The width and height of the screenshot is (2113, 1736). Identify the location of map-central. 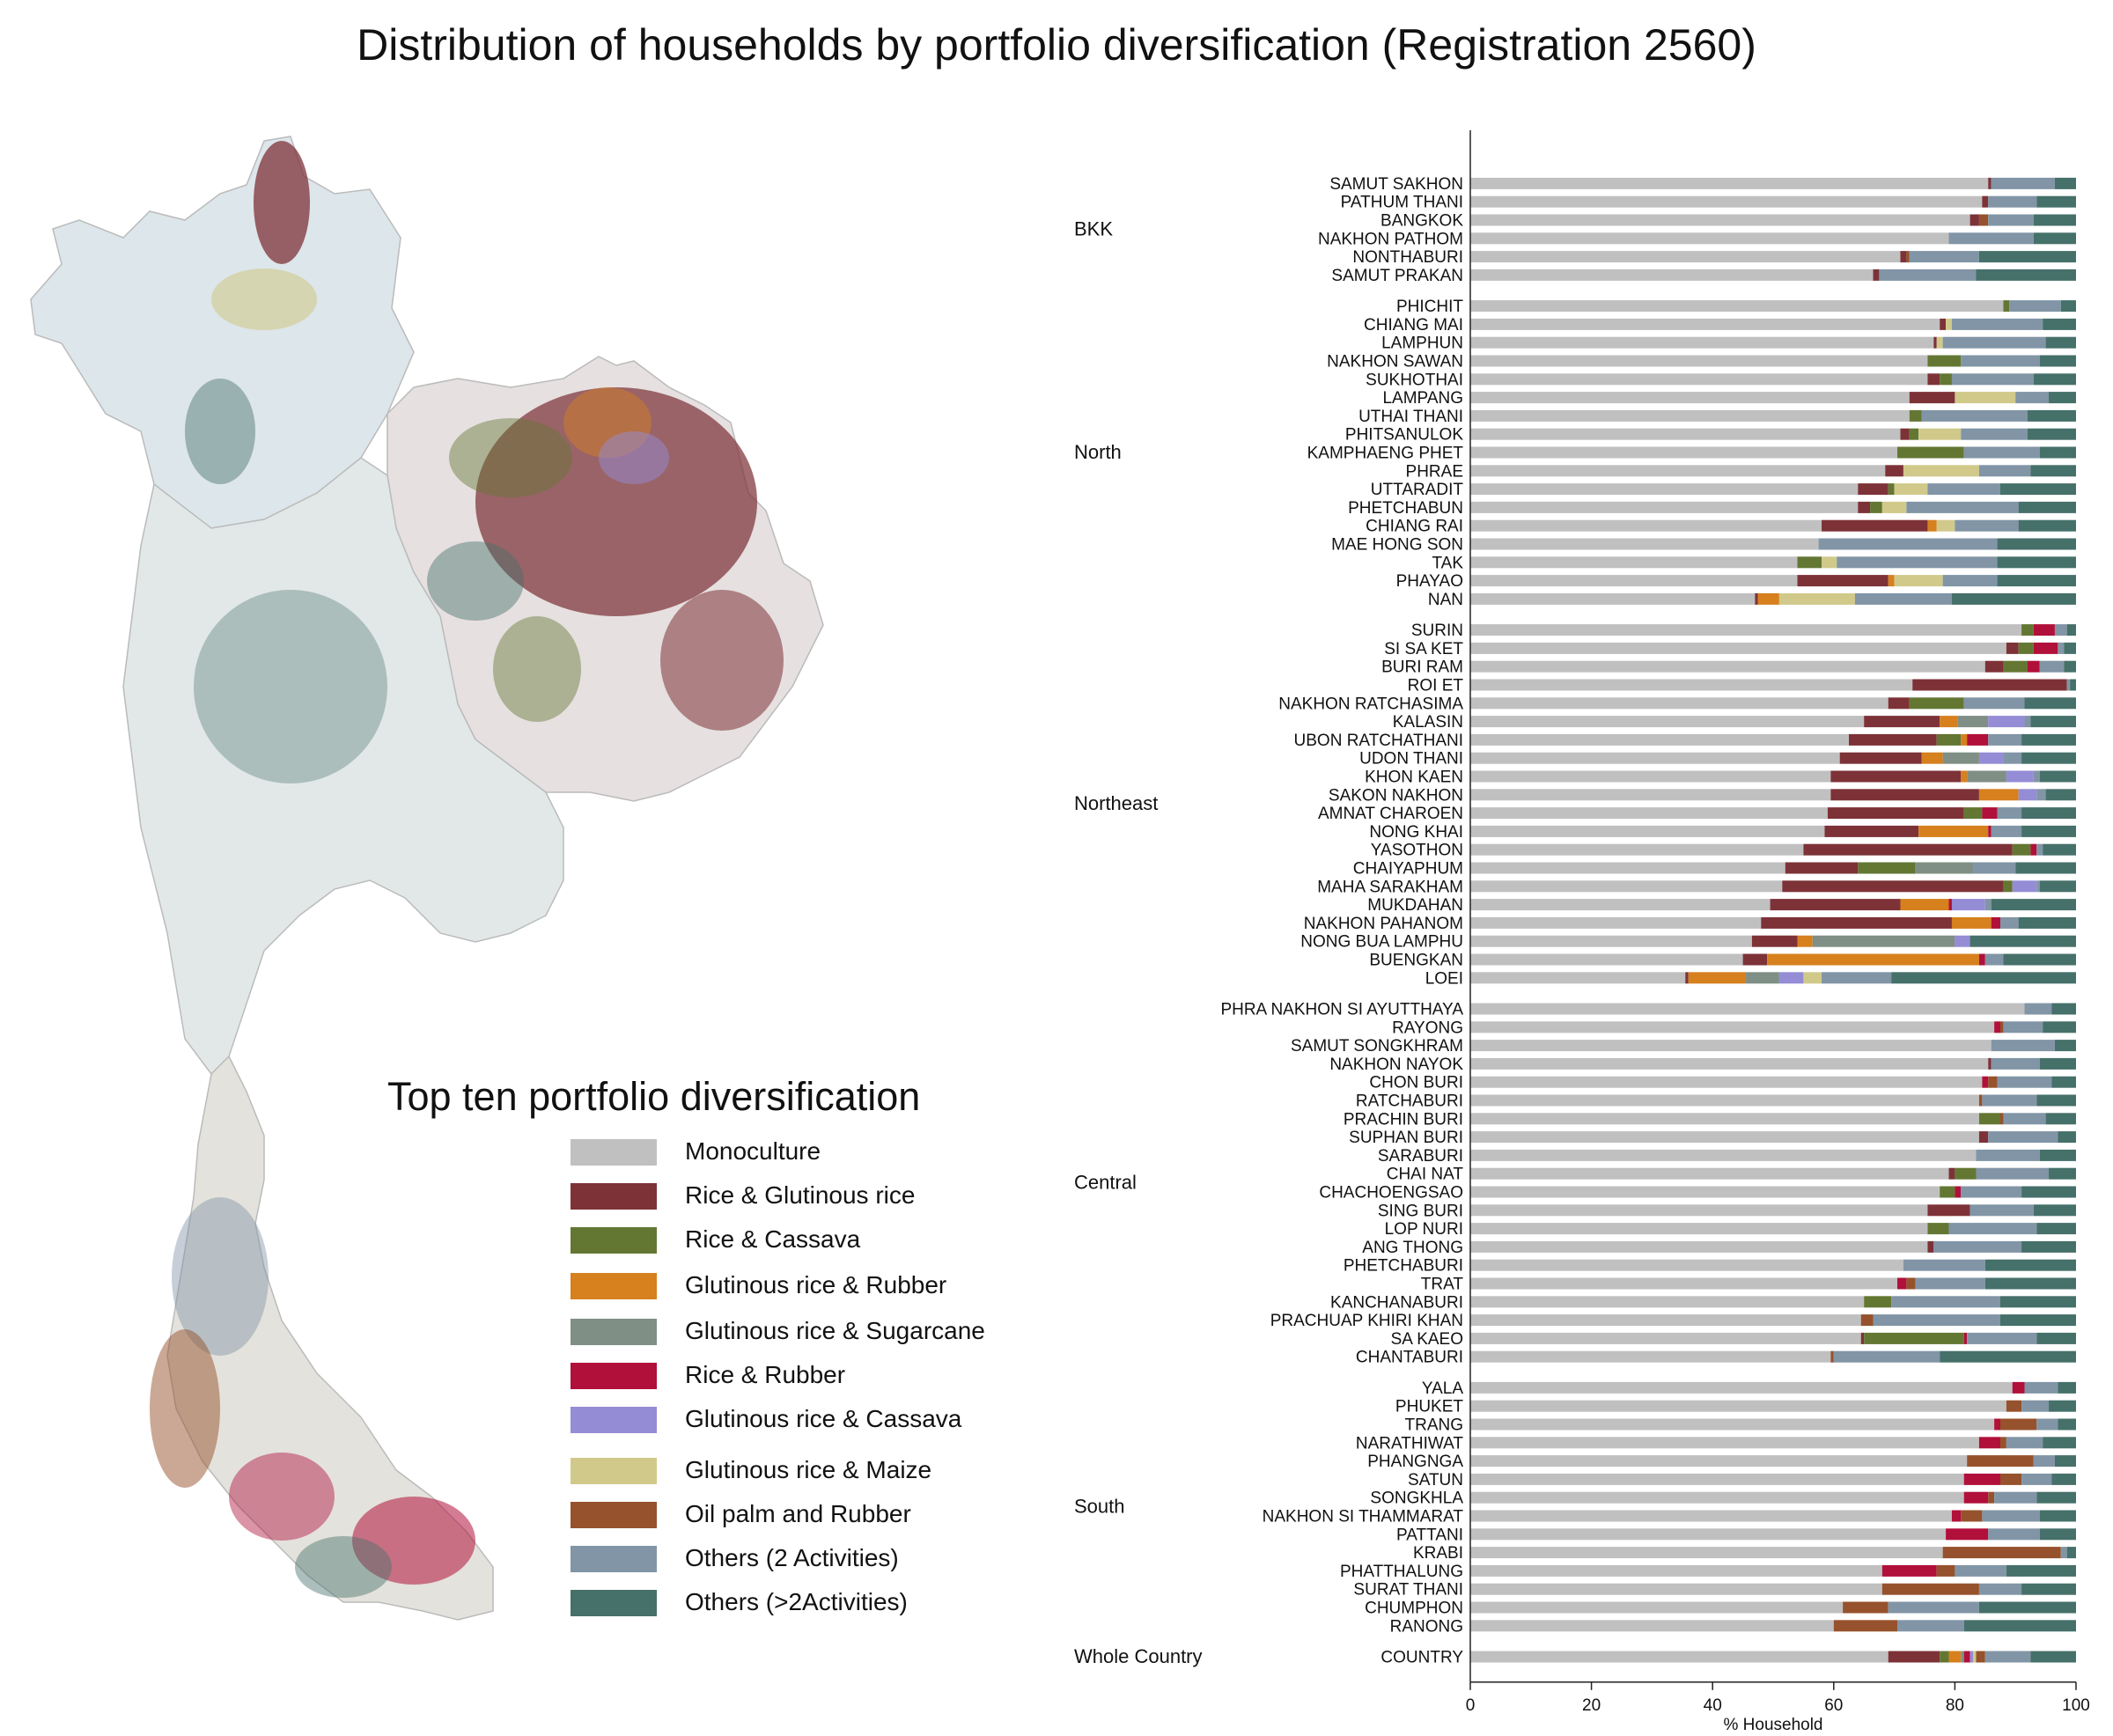
(343, 766).